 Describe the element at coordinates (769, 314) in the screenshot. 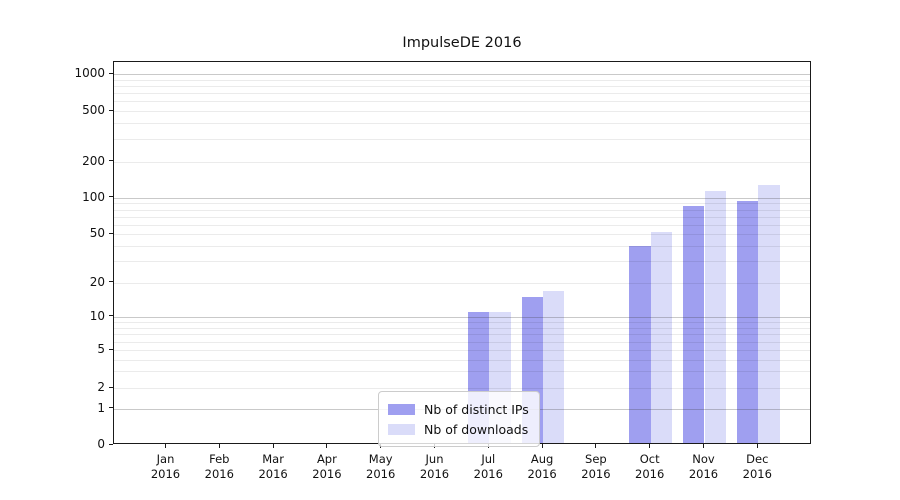

I see `bar-dec-downloads` at that location.